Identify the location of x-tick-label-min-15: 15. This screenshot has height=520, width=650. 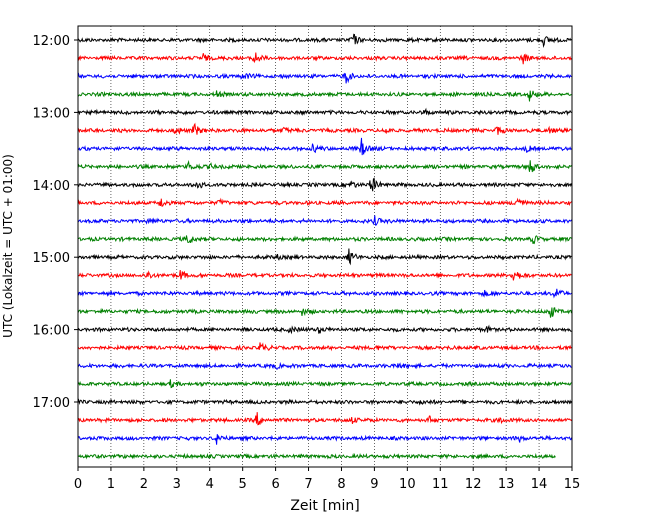
(572, 484).